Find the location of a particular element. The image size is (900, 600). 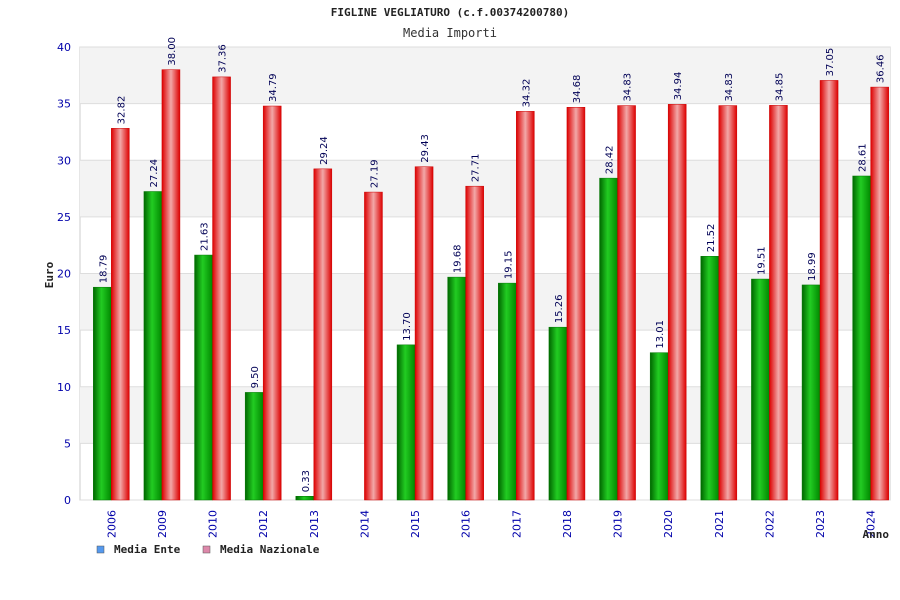

x-tick-label-2013: 2013 is located at coordinates (314, 524).